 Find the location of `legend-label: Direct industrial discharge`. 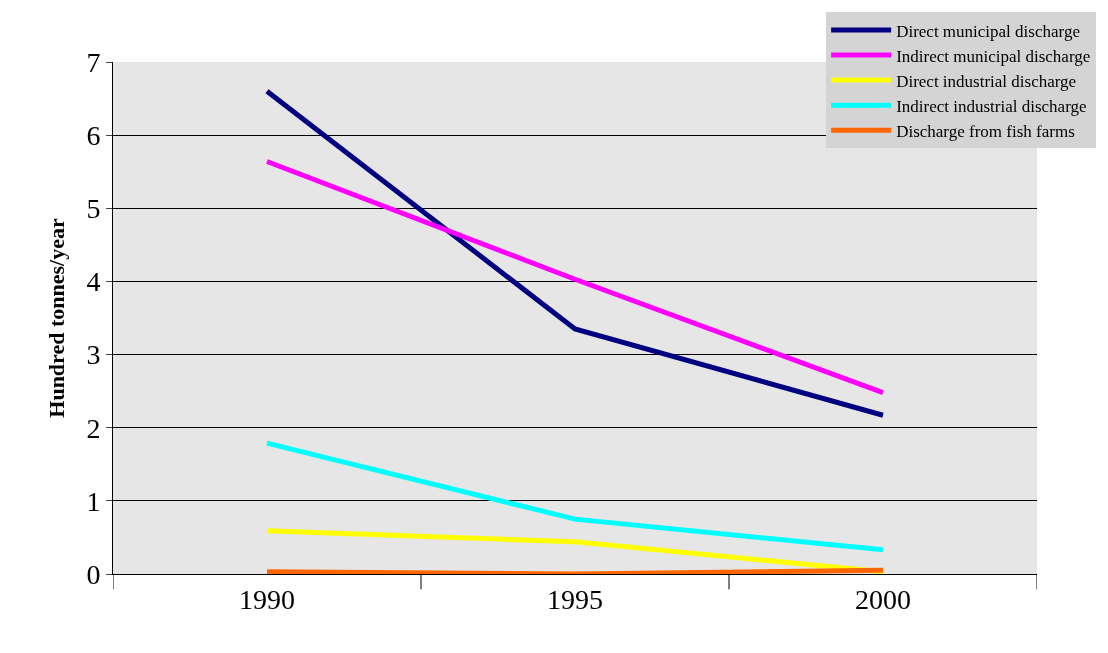

legend-label: Direct industrial discharge is located at coordinates (986, 81).